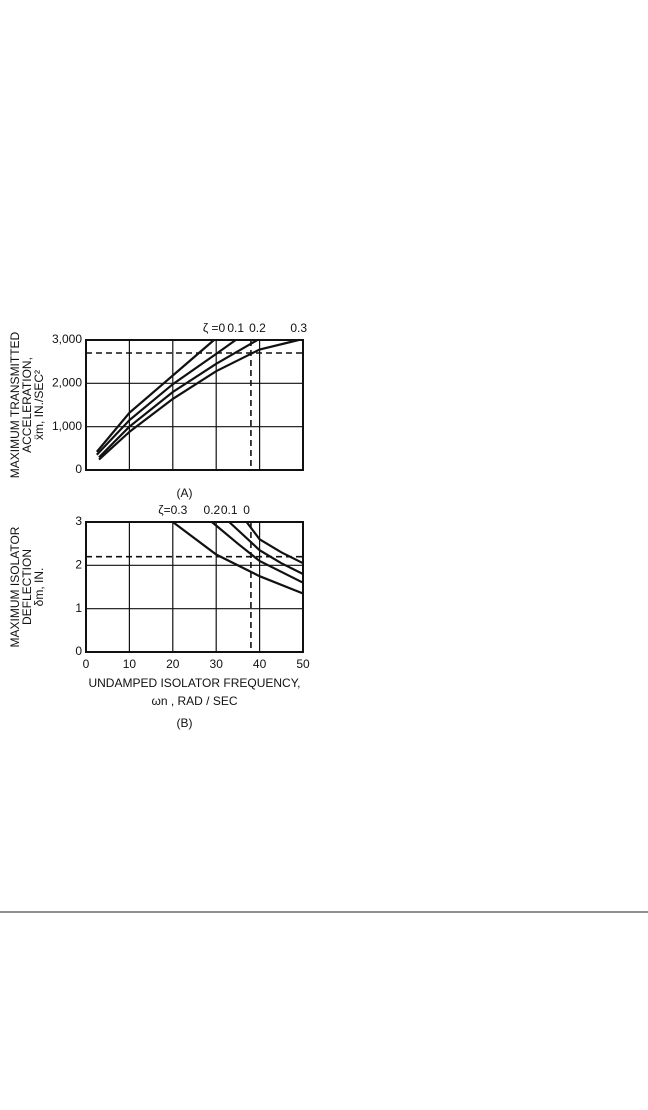 The width and height of the screenshot is (648, 1110). I want to click on series-label: ζ =0, so click(214, 328).